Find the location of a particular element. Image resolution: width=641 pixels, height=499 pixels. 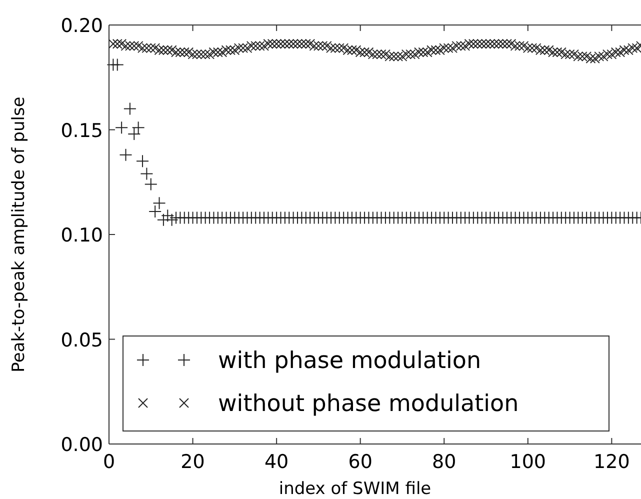

x-tick-label: 40 is located at coordinates (276, 462).